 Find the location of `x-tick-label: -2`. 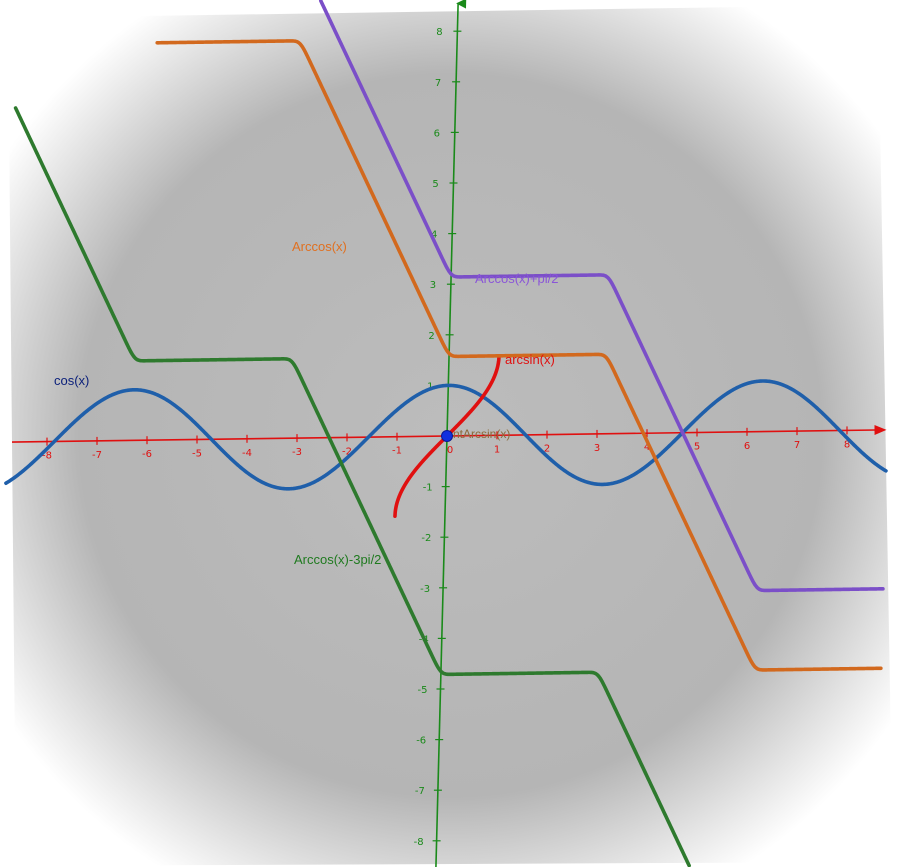

x-tick-label: -2 is located at coordinates (347, 451).